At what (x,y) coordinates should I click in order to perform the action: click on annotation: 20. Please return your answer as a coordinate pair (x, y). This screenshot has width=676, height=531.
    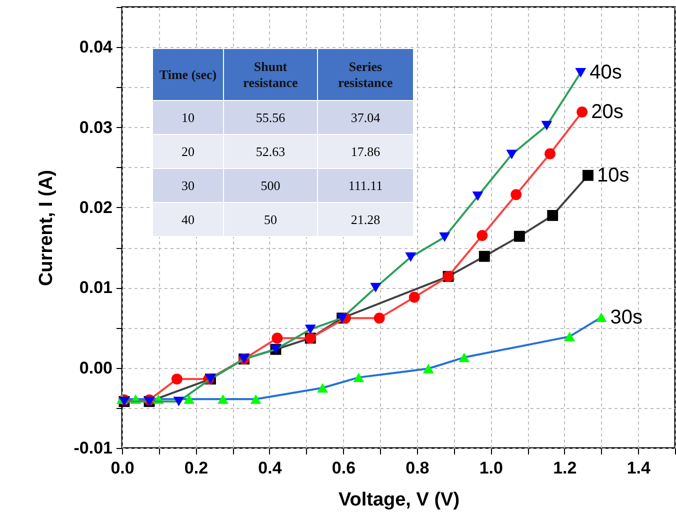
    Looking at the image, I should click on (188, 151).